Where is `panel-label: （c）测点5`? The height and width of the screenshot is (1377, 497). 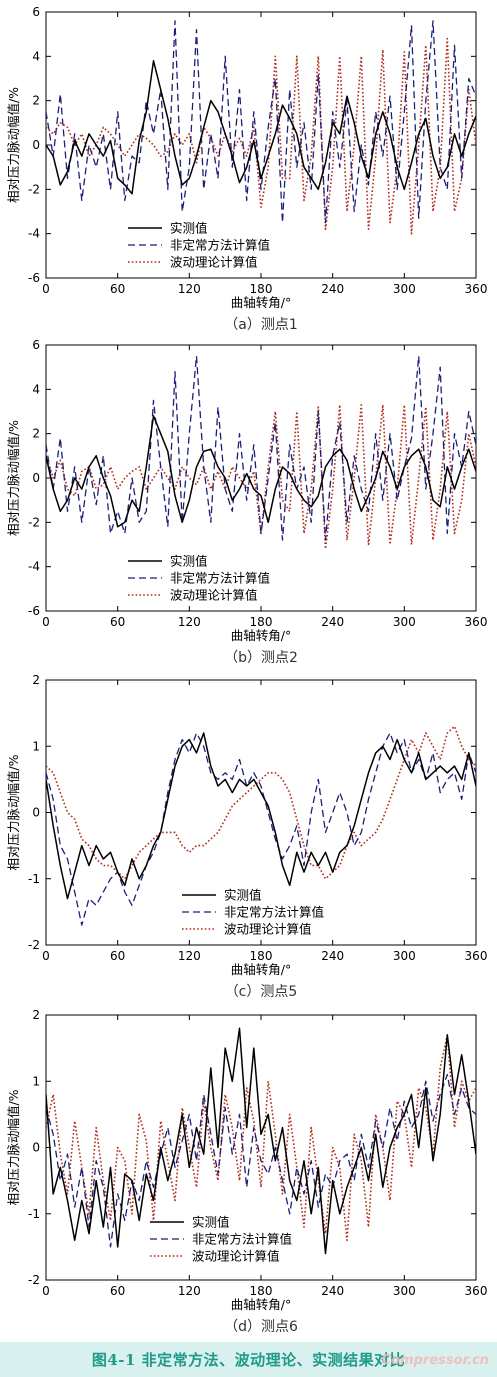
panel-label: （c）测点5 is located at coordinates (261, 992).